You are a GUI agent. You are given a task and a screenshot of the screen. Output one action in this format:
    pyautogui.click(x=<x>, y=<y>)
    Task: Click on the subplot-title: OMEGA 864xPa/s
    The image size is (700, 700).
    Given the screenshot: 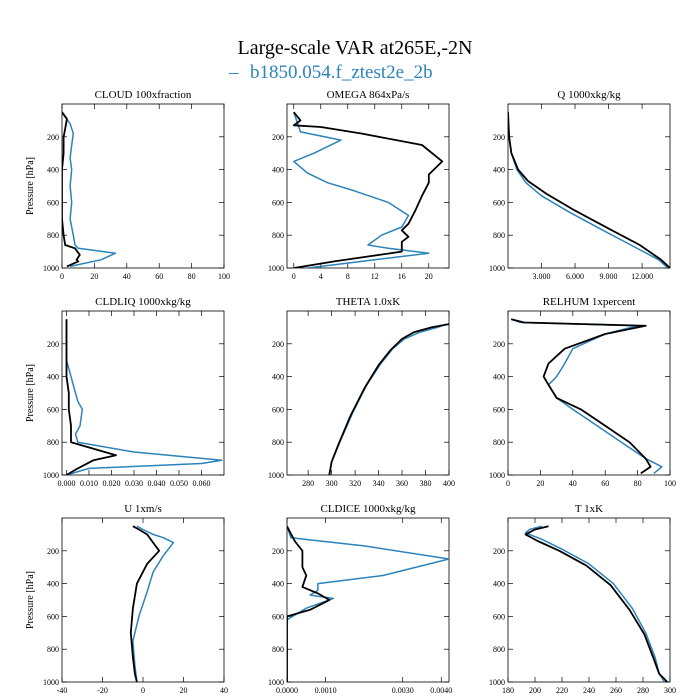 What is the action you would take?
    pyautogui.click(x=368, y=95)
    